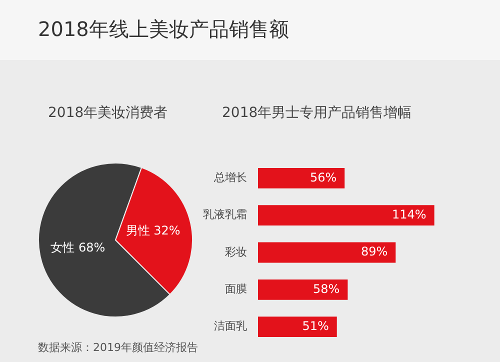 The image size is (500, 362). I want to click on slice-label: 男性 32%, so click(153, 231).